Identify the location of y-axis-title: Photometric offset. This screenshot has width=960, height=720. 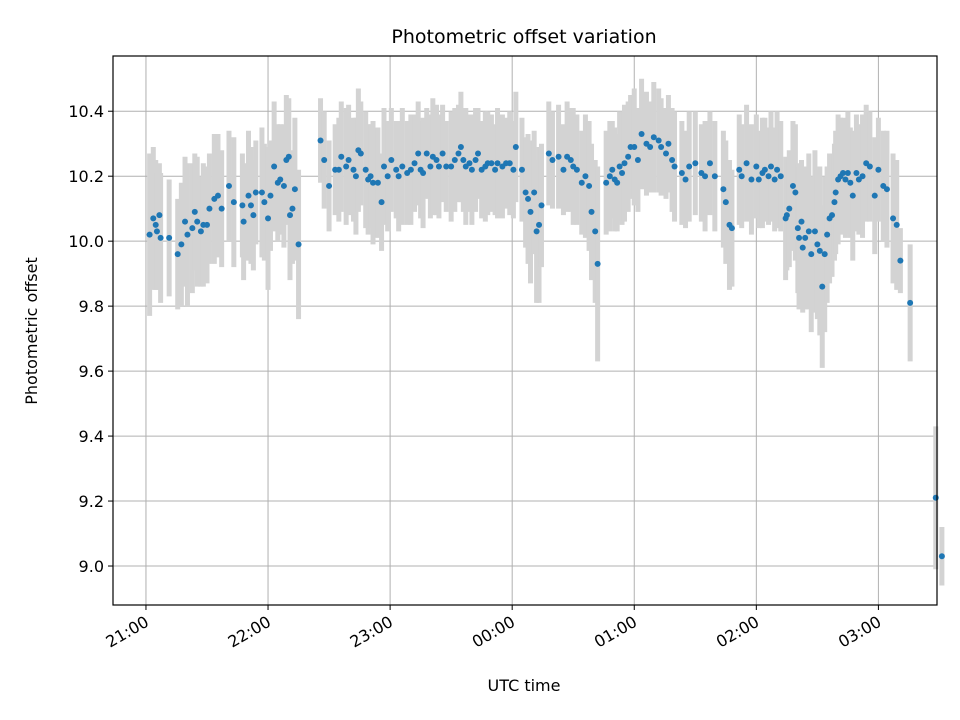
(31, 331).